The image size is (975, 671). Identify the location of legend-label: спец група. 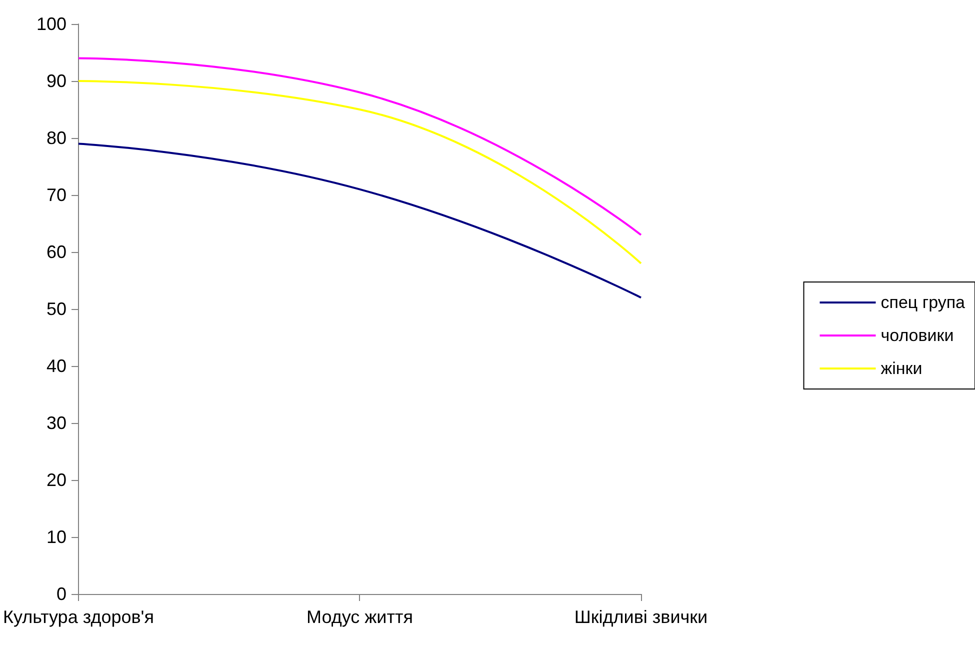
(923, 302).